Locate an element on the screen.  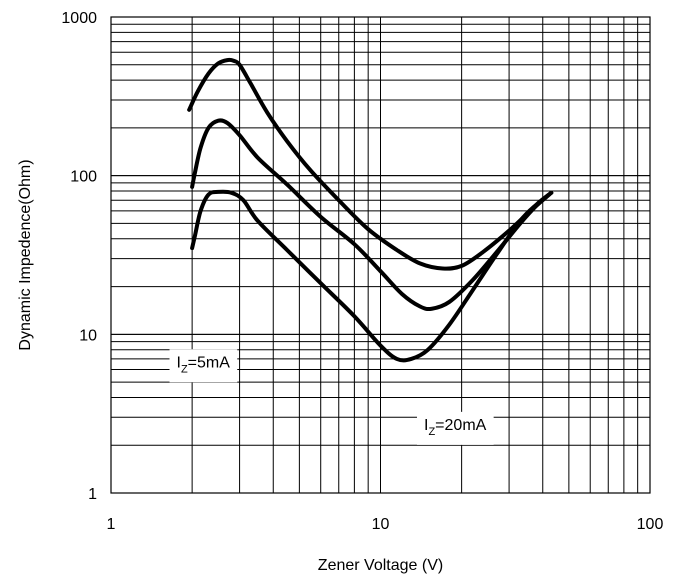
y-tick-label: 100 is located at coordinates (83, 177).